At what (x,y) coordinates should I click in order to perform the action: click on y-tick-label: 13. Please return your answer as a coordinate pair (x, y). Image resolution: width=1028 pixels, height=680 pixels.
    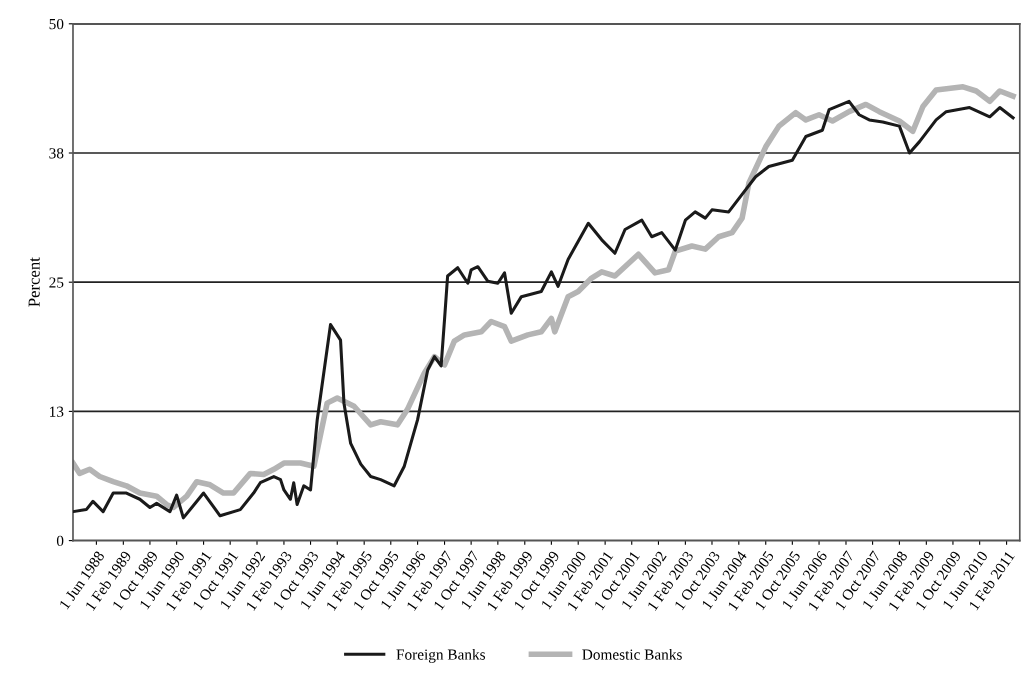
    Looking at the image, I should click on (57, 411).